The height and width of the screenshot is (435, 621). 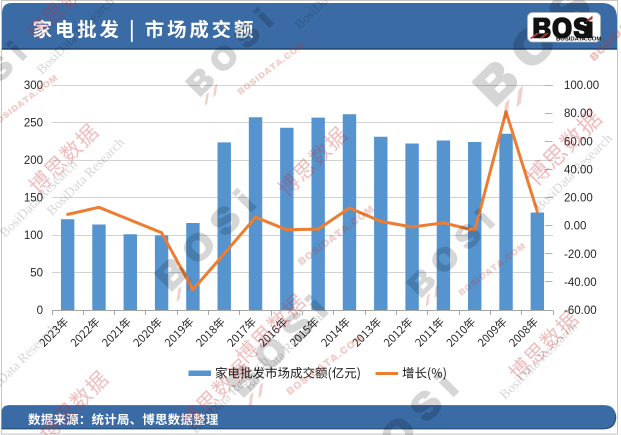 What do you see at coordinates (580, 283) in the screenshot?
I see `svg-text: -40.00` at bounding box center [580, 283].